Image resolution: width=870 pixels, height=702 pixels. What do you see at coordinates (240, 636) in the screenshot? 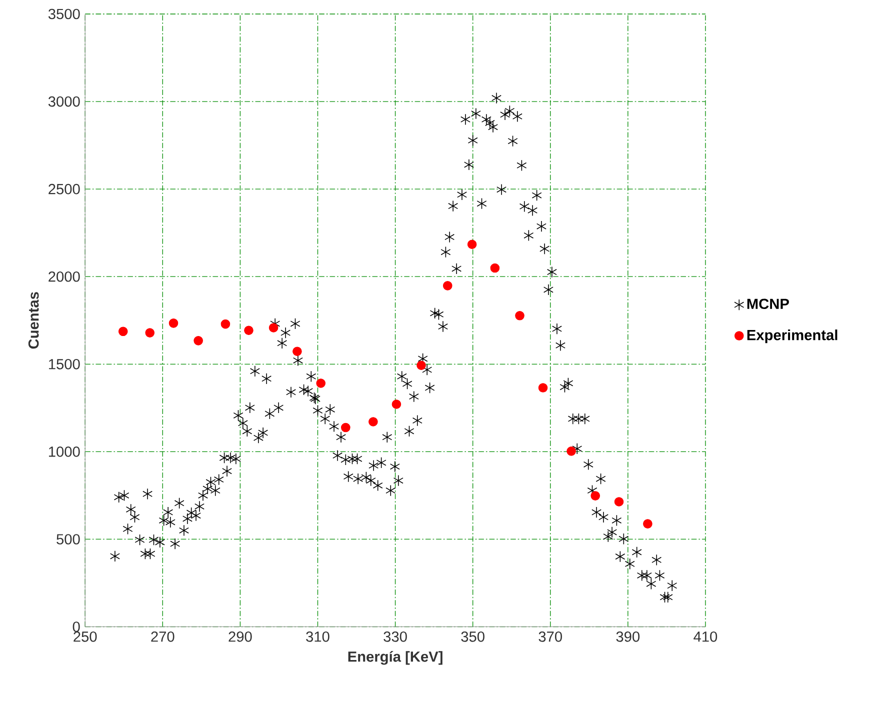
I see `x-tick-label: 290` at bounding box center [240, 636].